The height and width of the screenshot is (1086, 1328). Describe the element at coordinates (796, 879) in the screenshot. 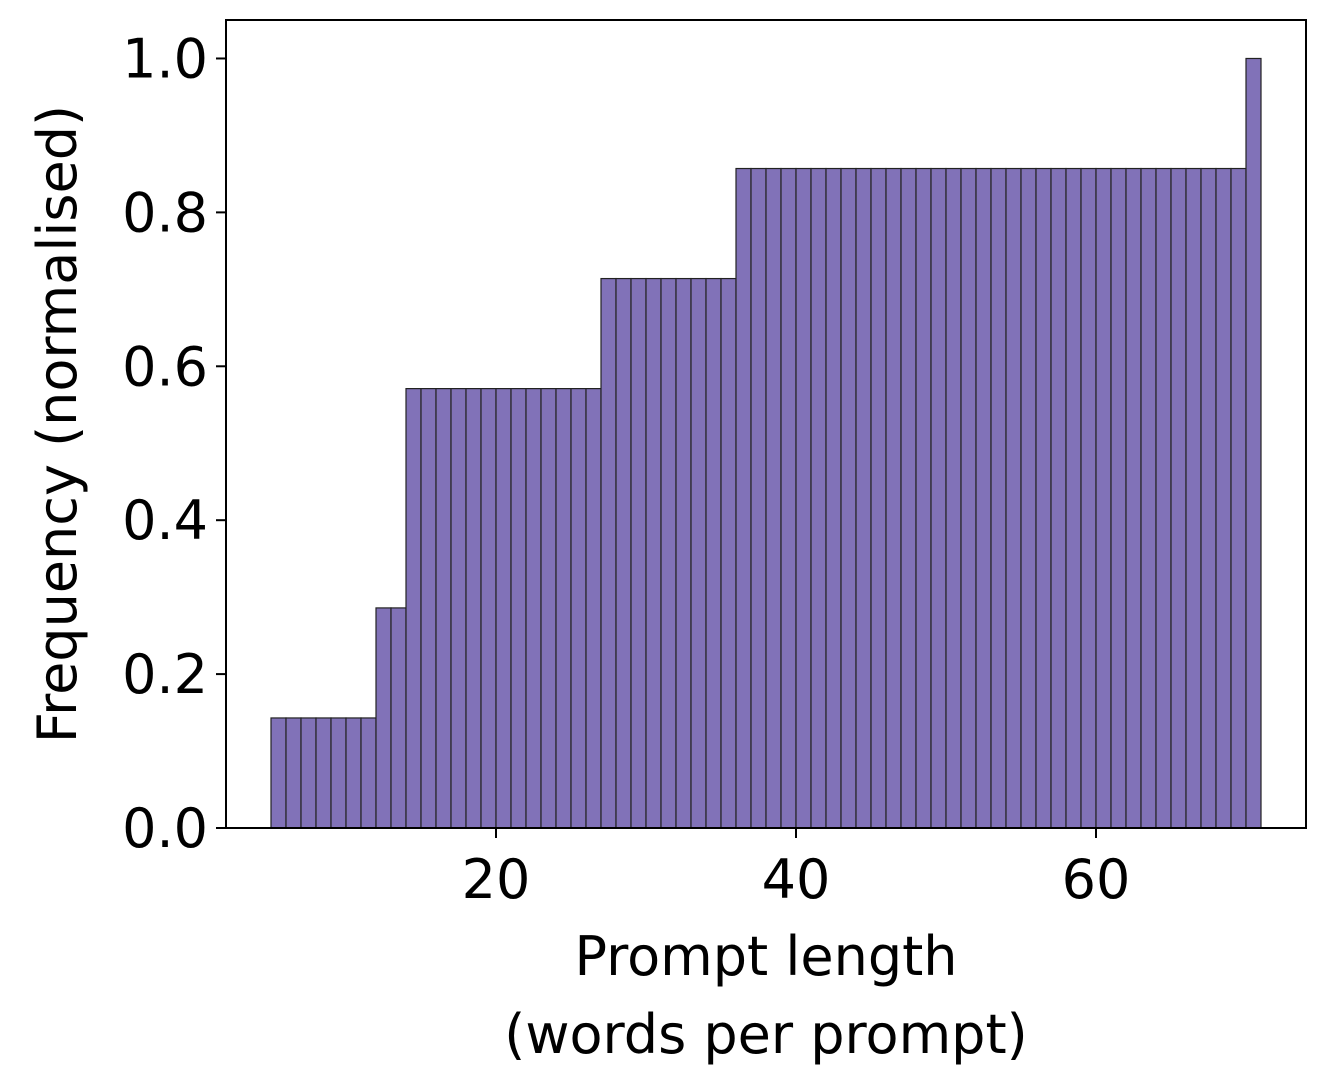

I see `x-tick-label: 40` at that location.